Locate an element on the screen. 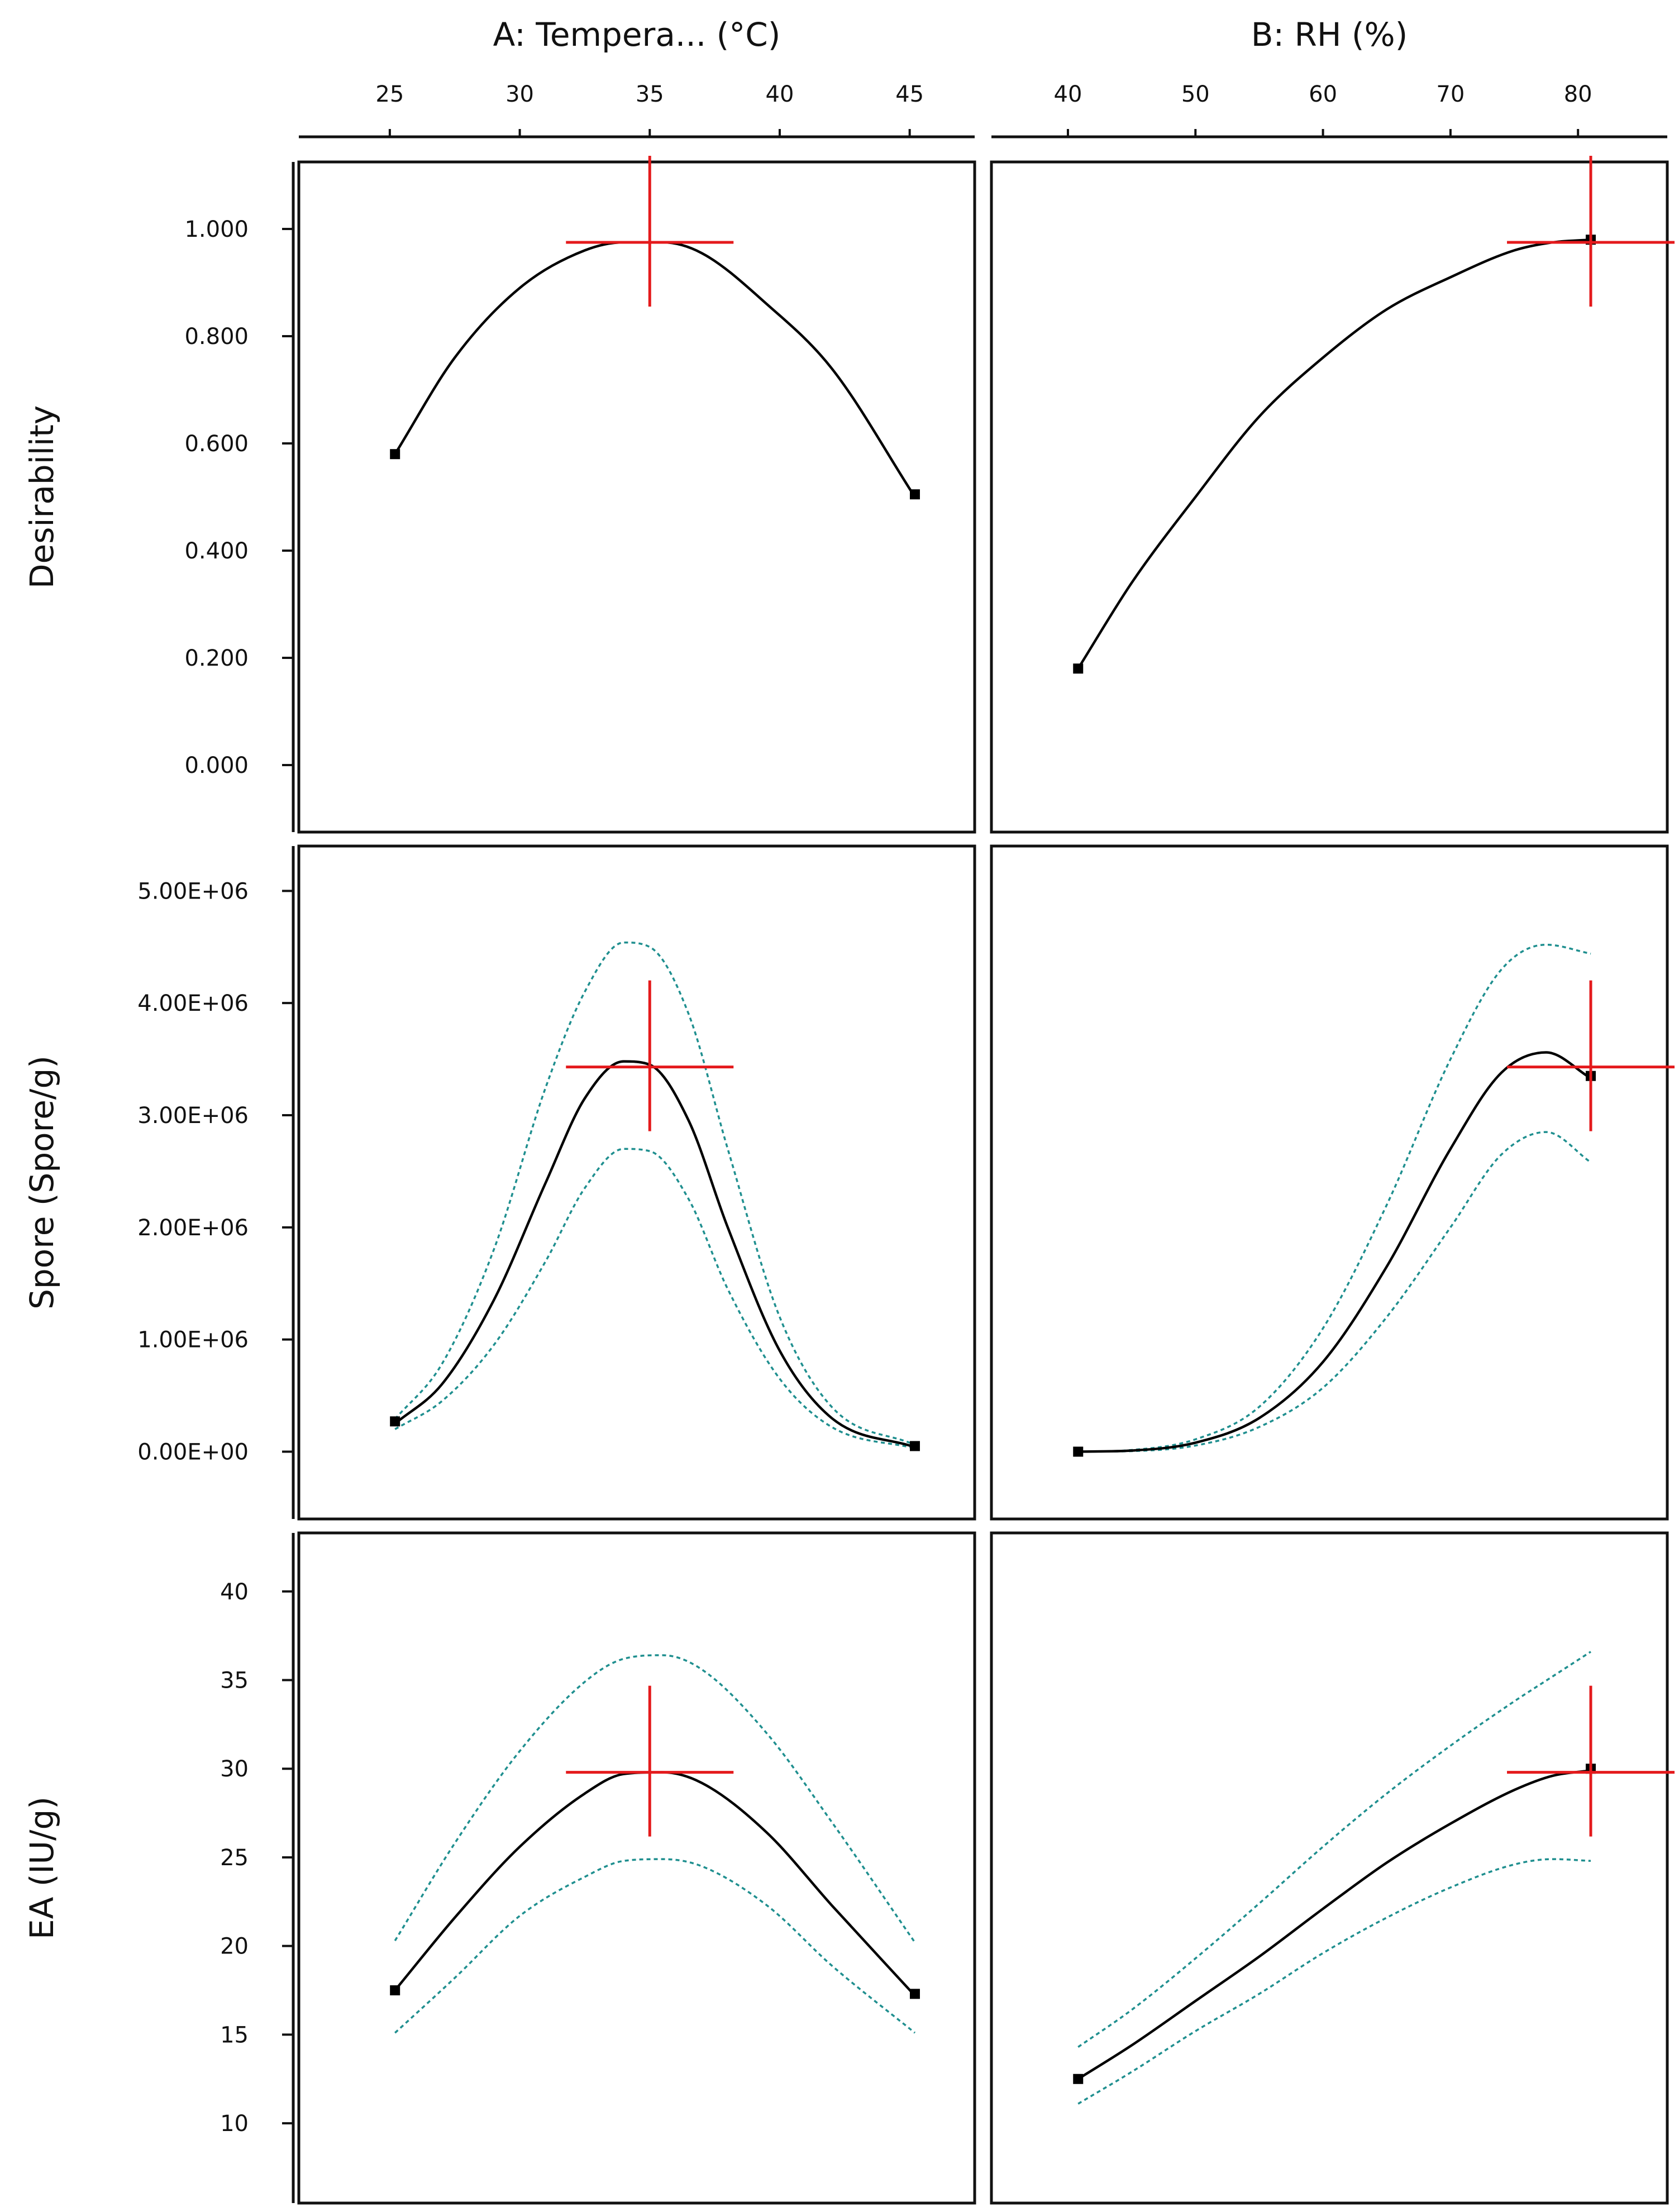  ci-lower-ea-rh is located at coordinates (1334, 1981).